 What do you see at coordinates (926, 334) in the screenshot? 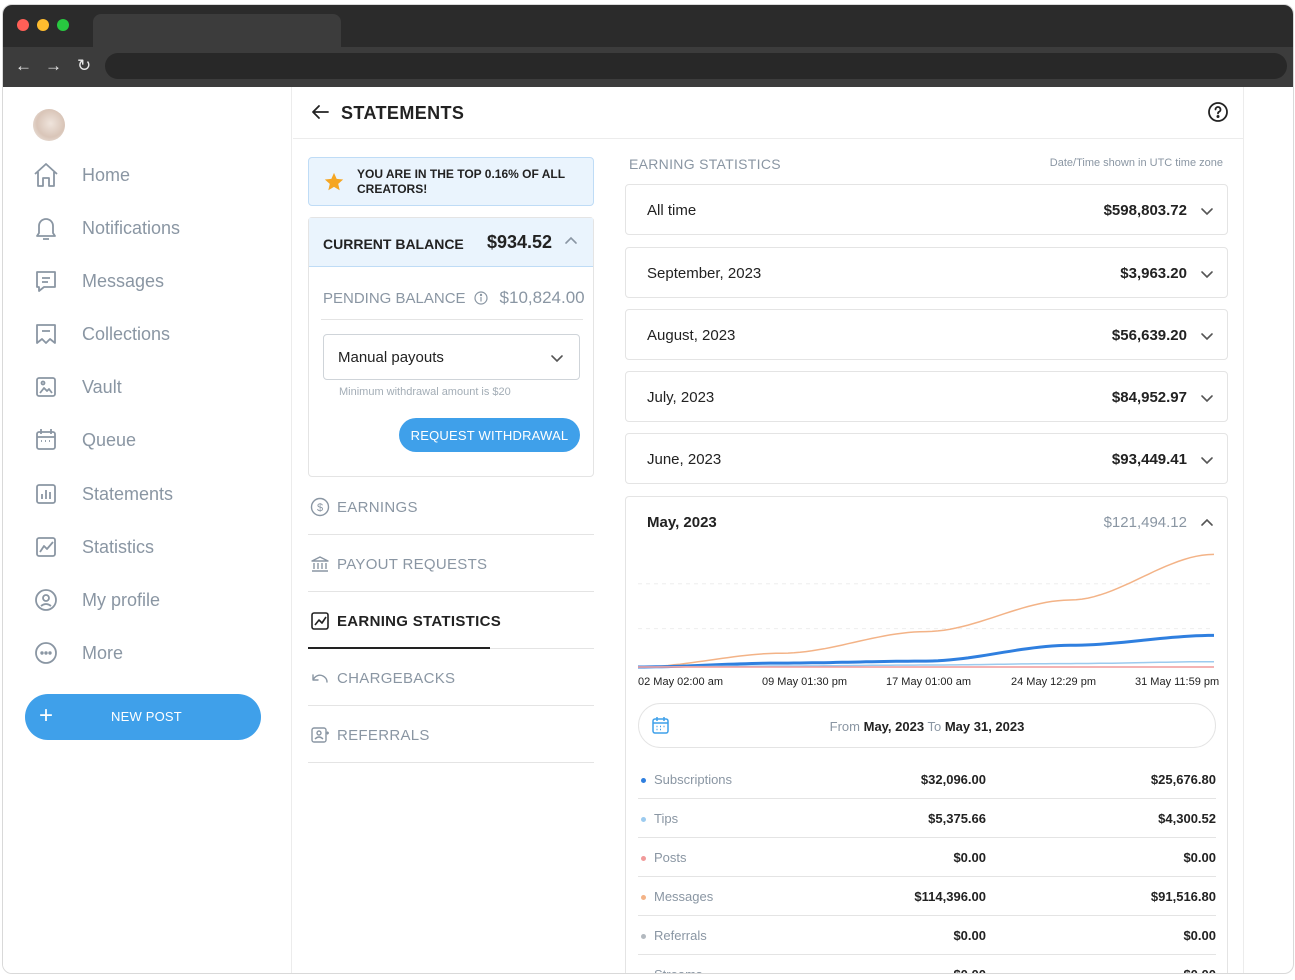
I see `period-row: August, 2023 $56,639.20` at bounding box center [926, 334].